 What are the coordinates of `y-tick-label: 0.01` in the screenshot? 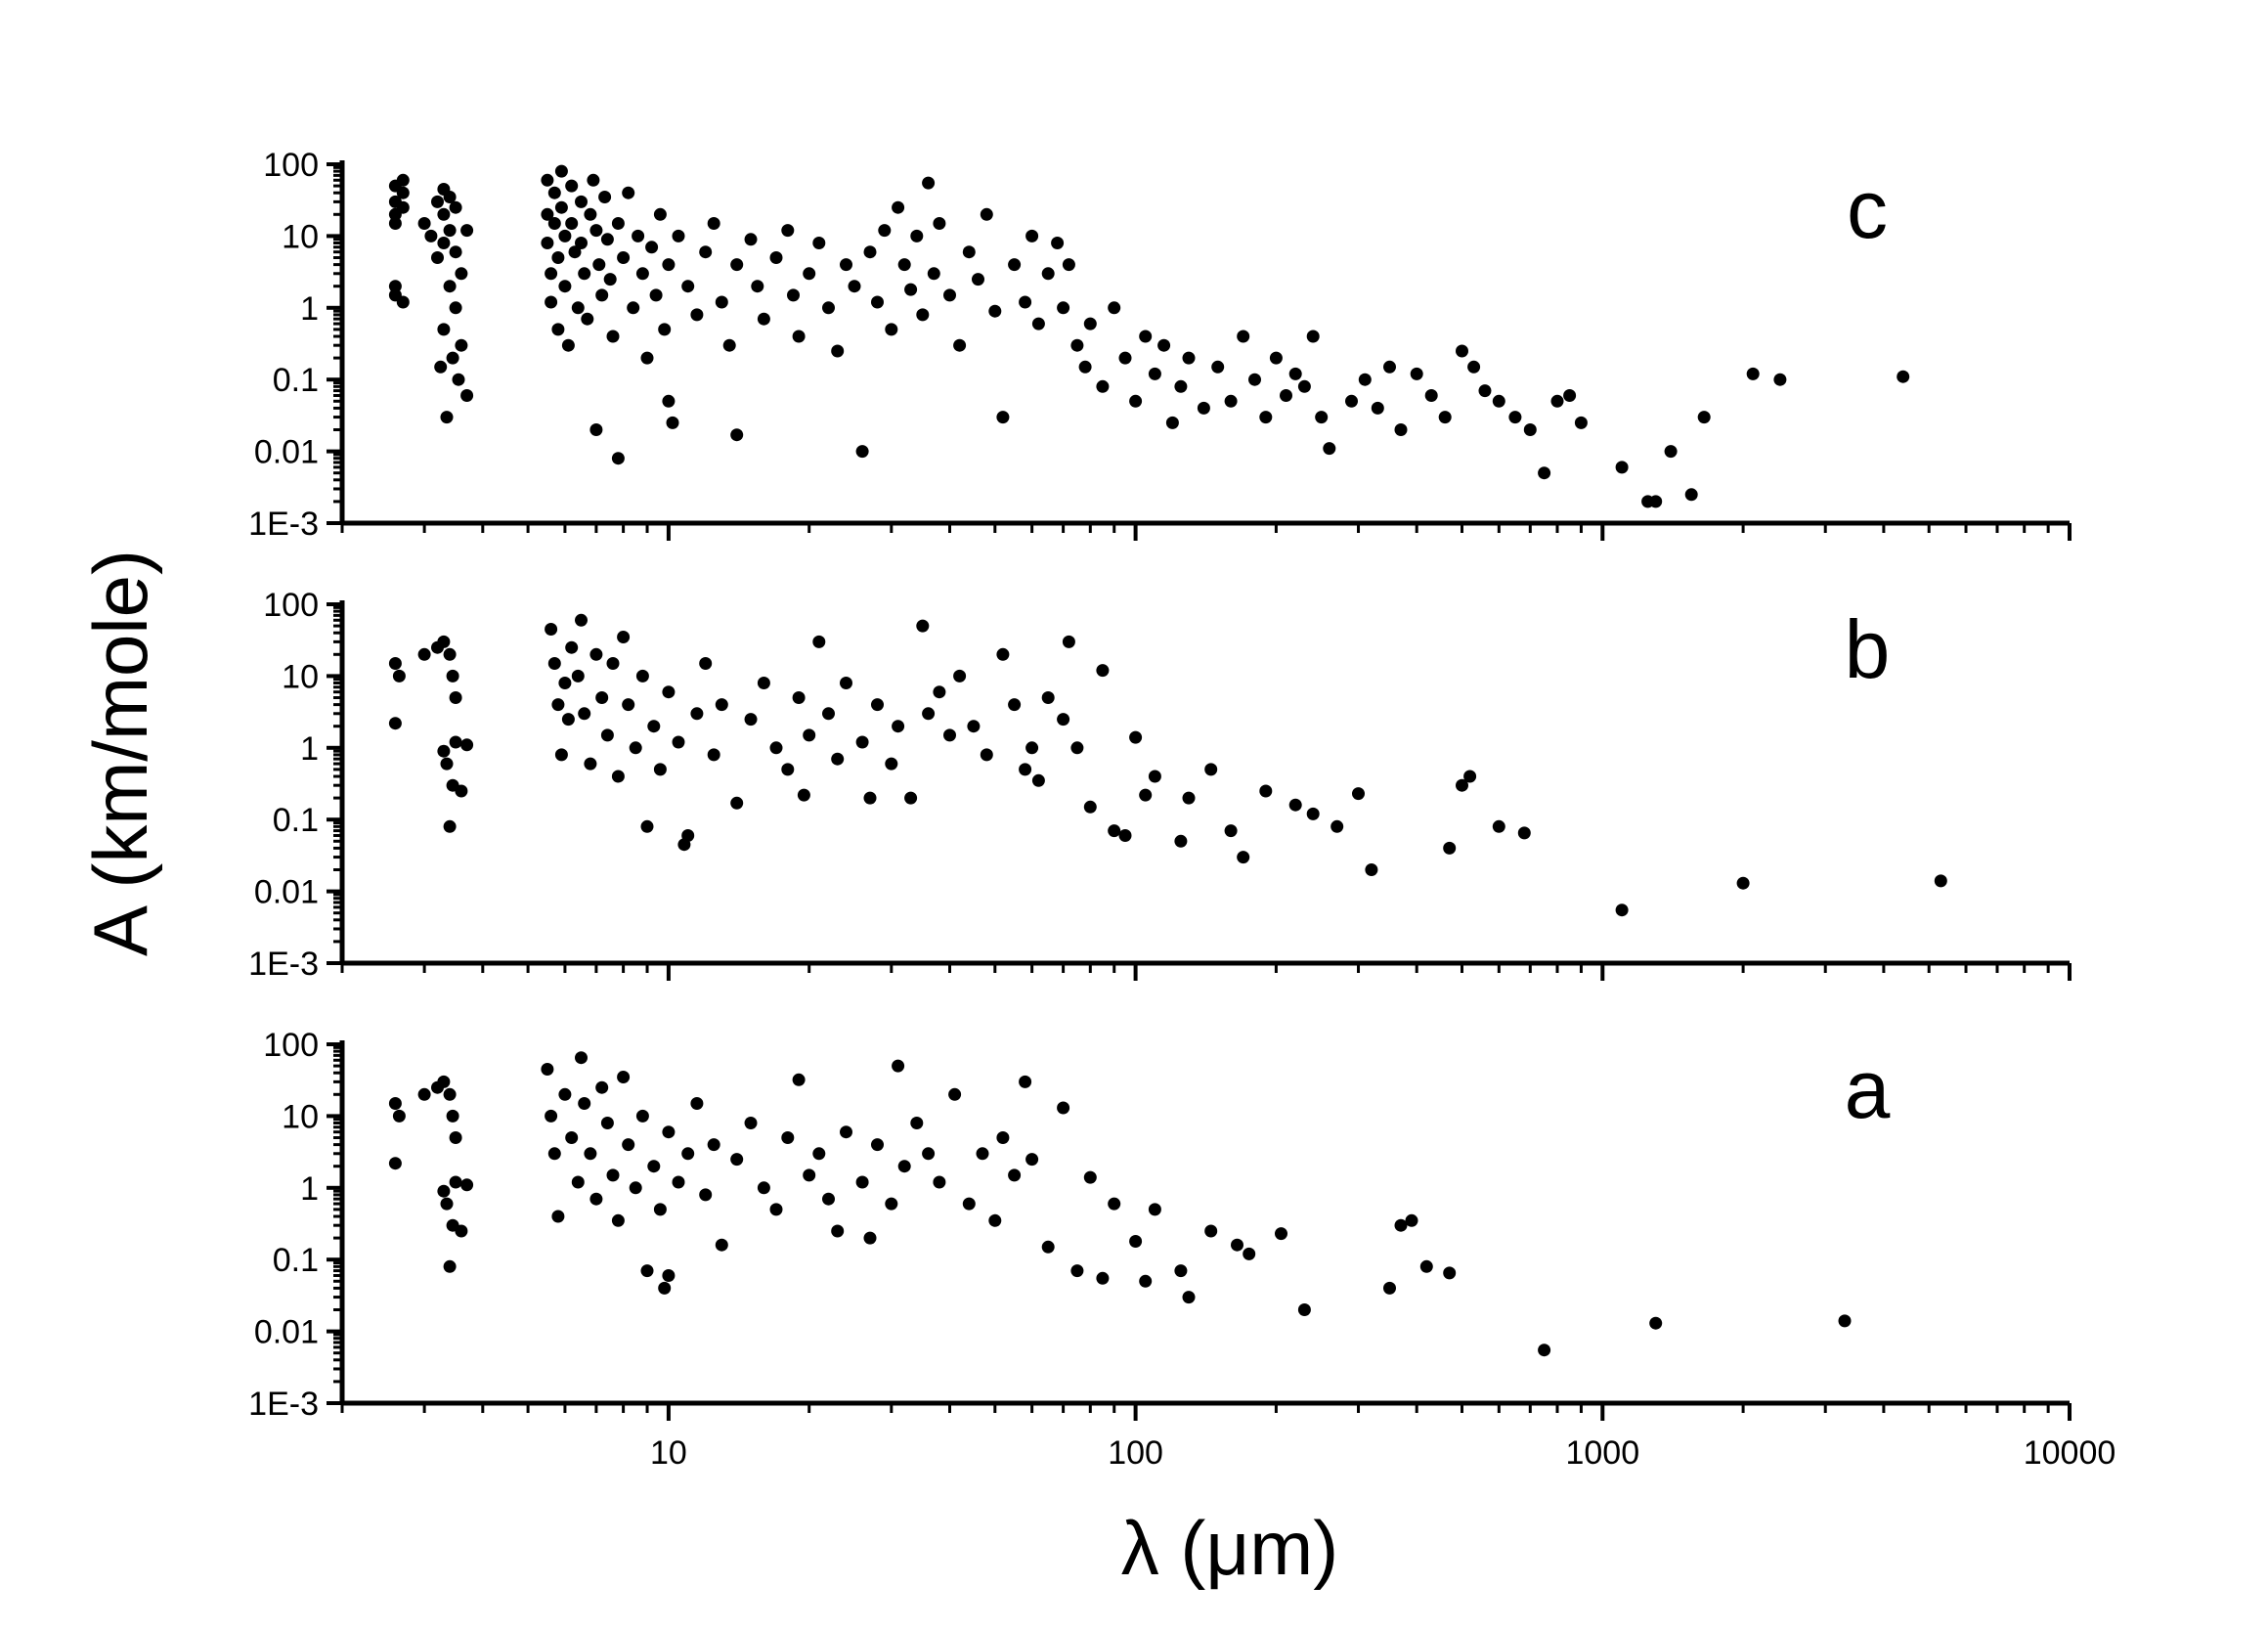 It's located at (286, 1332).